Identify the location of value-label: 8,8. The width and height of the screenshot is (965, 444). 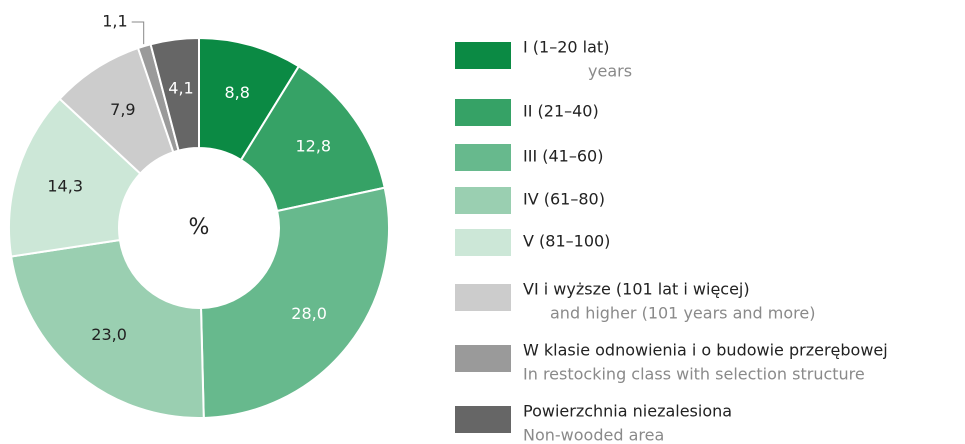
(236, 92).